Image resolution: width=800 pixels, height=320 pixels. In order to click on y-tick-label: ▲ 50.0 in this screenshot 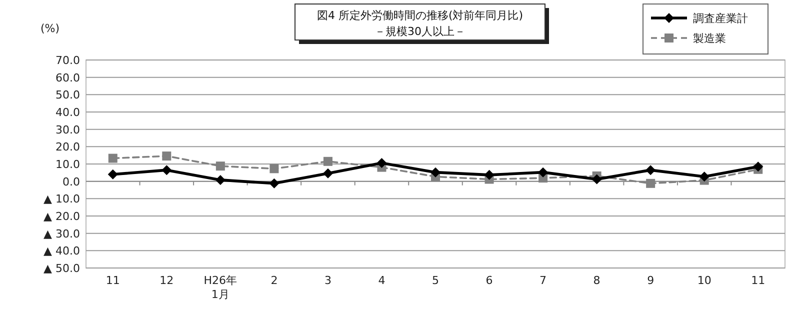, I will do `click(62, 268)`.